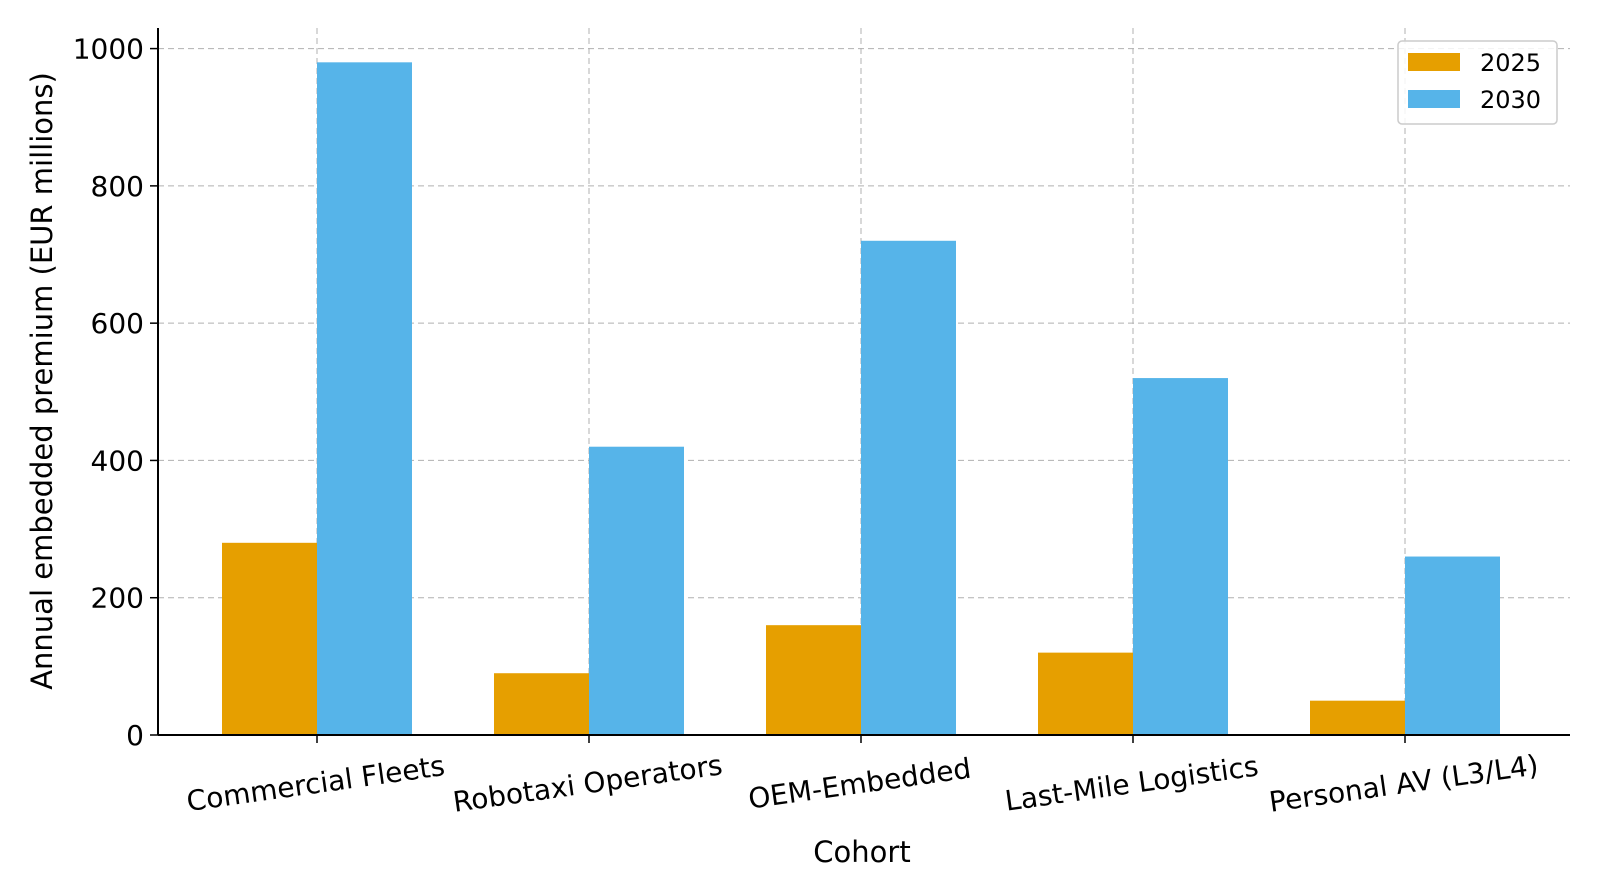 The width and height of the screenshot is (1600, 893). I want to click on x-tick-label: Commercial Fleets, so click(316, 783).